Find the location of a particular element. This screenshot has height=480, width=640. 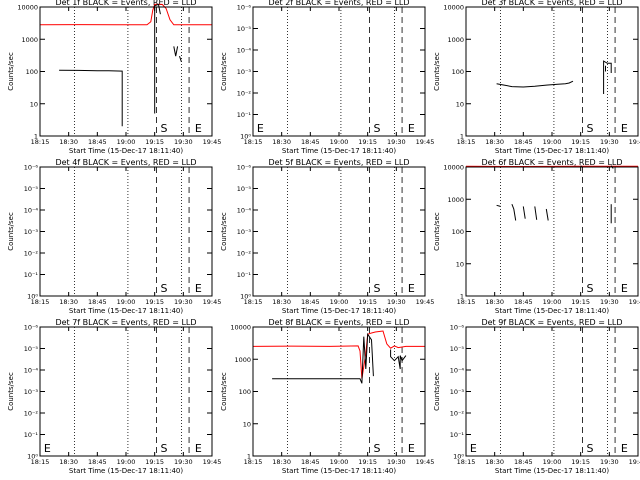

lld-series-line is located at coordinates (338, 354).